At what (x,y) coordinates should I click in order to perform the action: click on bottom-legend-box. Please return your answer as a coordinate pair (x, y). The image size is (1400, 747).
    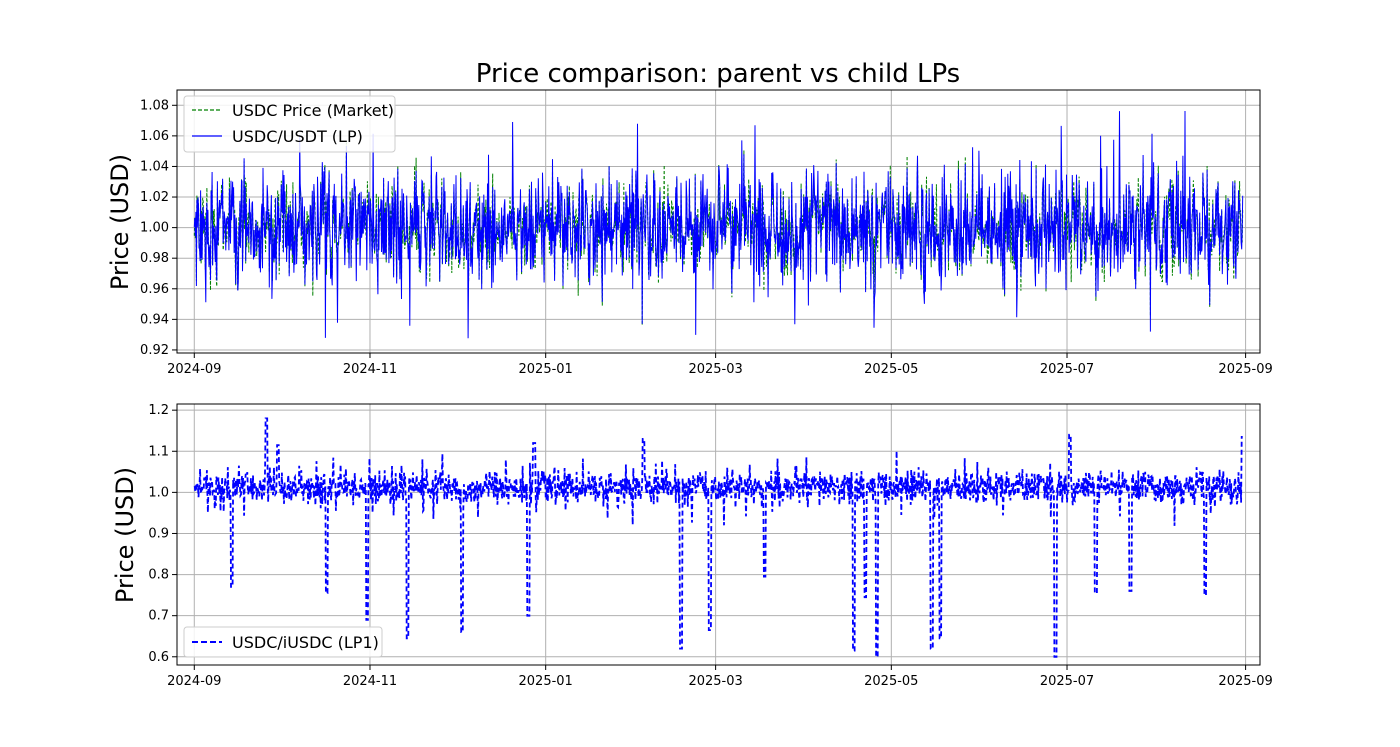
    Looking at the image, I should click on (283, 642).